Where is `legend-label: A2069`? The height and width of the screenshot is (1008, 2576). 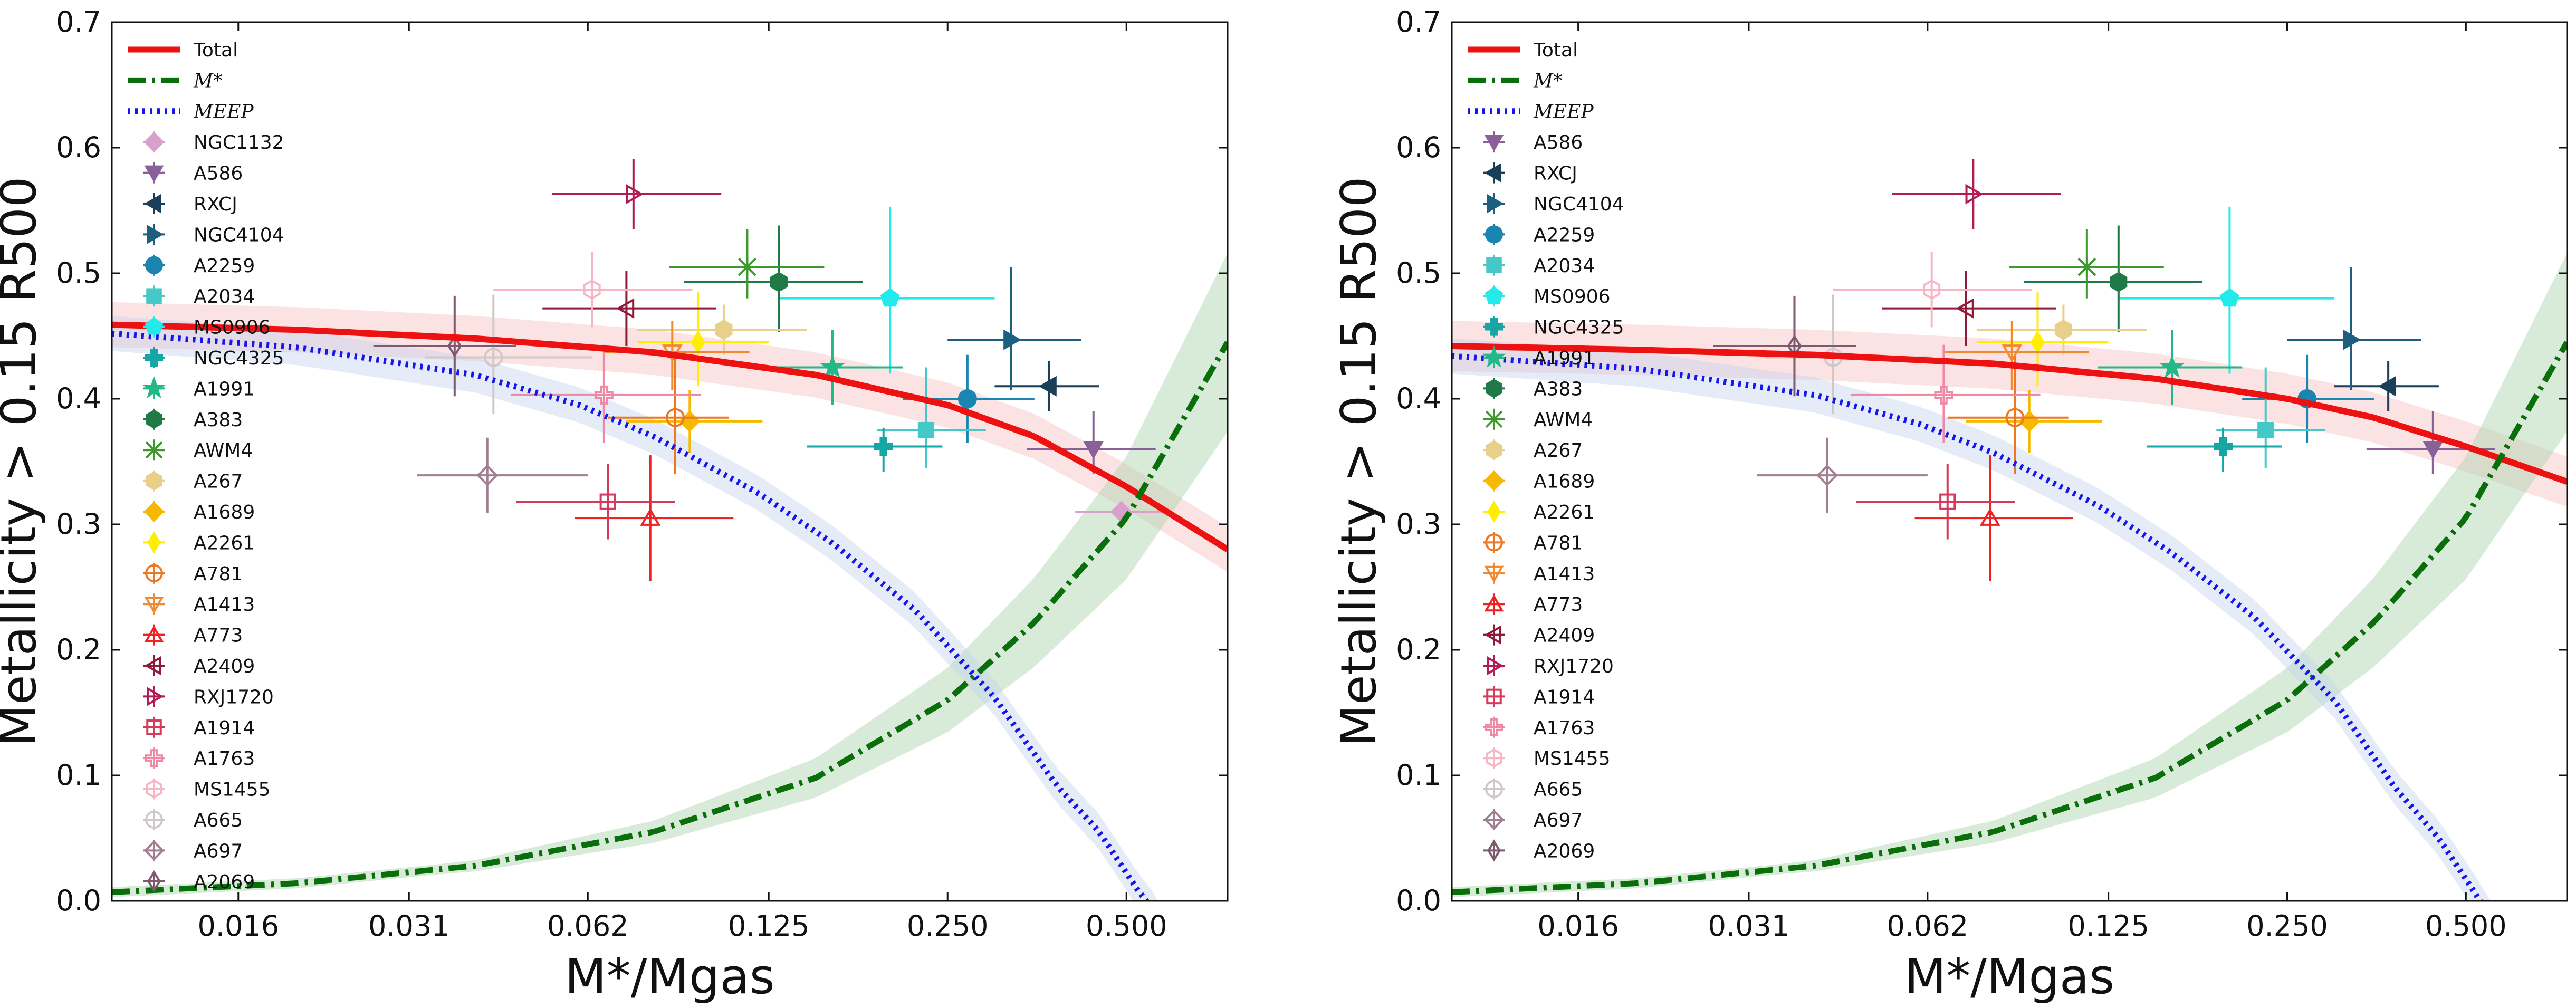
legend-label: A2069 is located at coordinates (1564, 851).